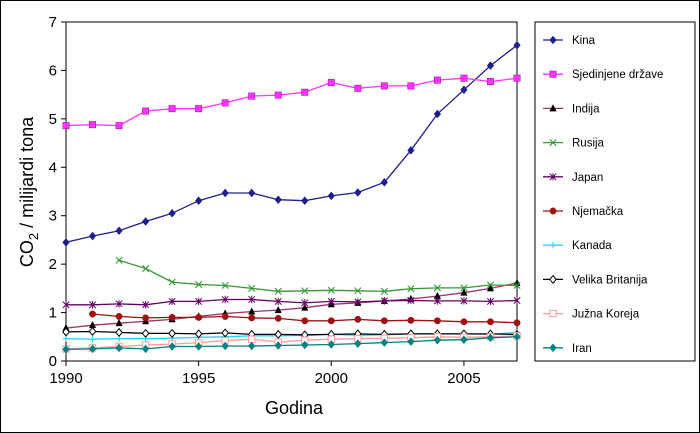 The height and width of the screenshot is (433, 700). Describe the element at coordinates (592, 246) in the screenshot. I see `legend-label: Kanada` at that location.